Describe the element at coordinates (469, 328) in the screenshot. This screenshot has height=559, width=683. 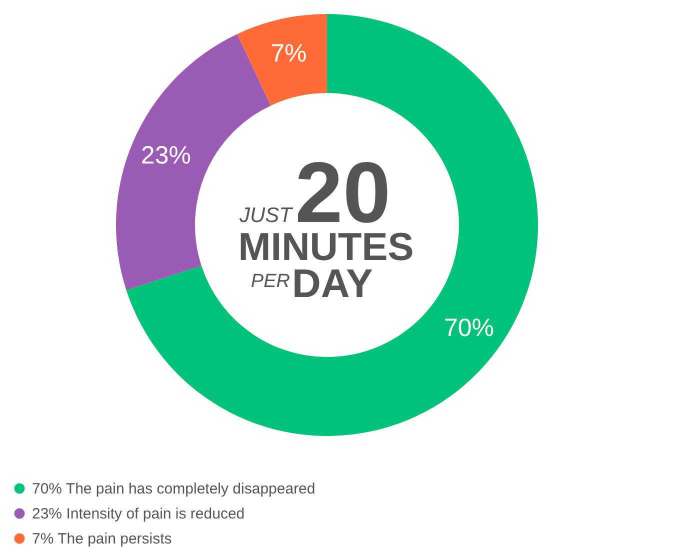
I see `data-label: 70%` at that location.